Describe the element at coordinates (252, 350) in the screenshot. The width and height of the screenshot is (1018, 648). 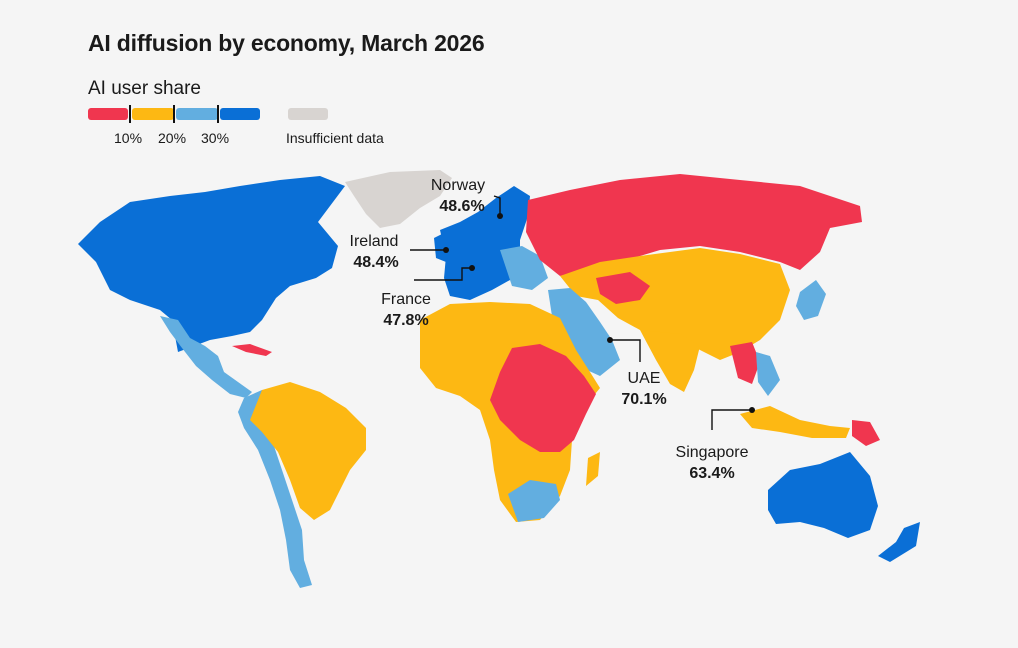
I see `region-cuba` at that location.